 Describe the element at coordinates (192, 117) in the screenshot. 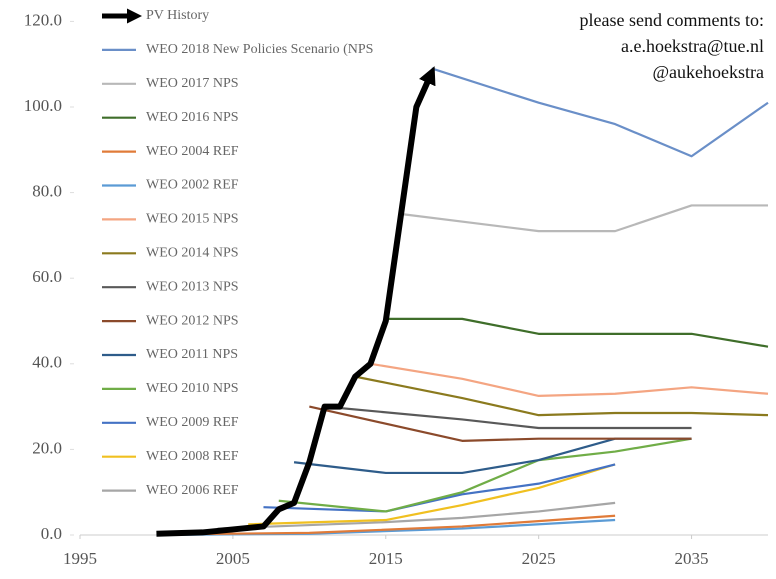

I see `legend-label: WEO 2016 NPS` at that location.